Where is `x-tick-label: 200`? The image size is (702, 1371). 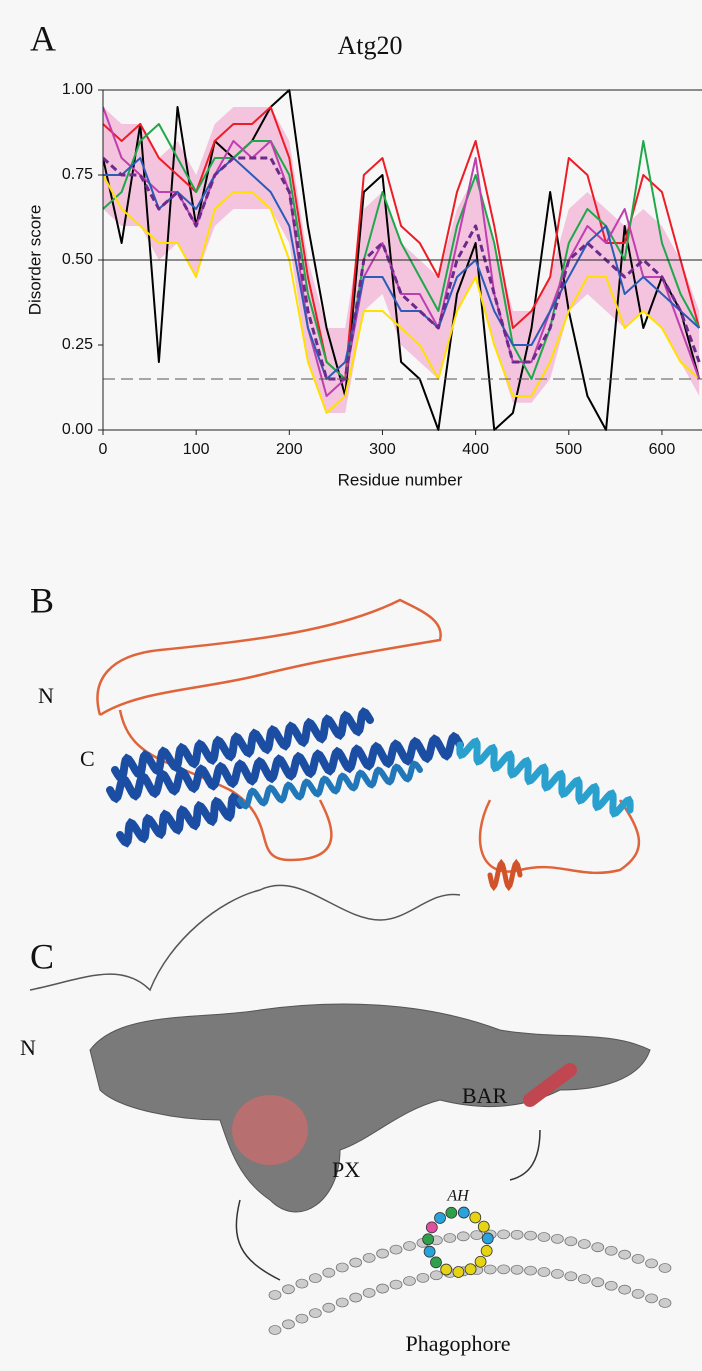
x-tick-label: 200 is located at coordinates (289, 449).